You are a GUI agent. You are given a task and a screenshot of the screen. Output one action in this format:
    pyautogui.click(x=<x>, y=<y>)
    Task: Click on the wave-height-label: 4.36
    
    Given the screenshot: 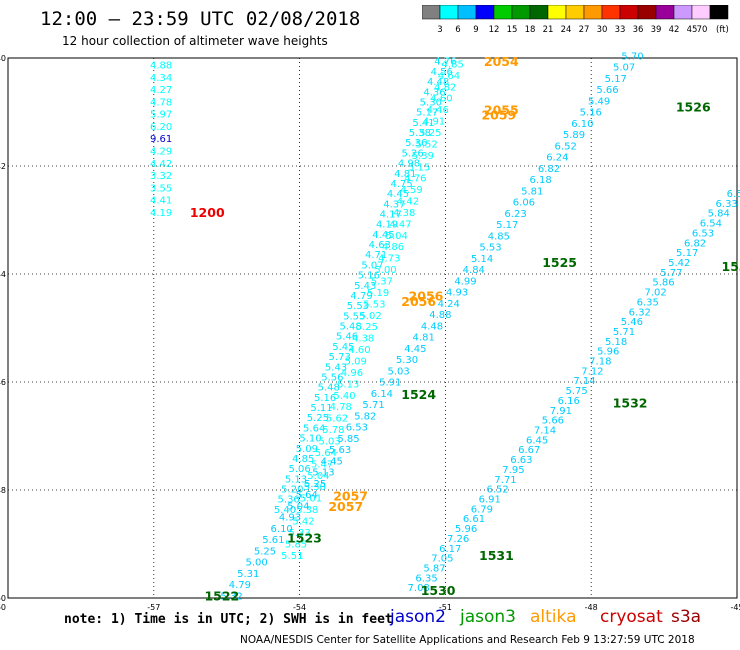 What is the action you would take?
    pyautogui.click(x=434, y=92)
    